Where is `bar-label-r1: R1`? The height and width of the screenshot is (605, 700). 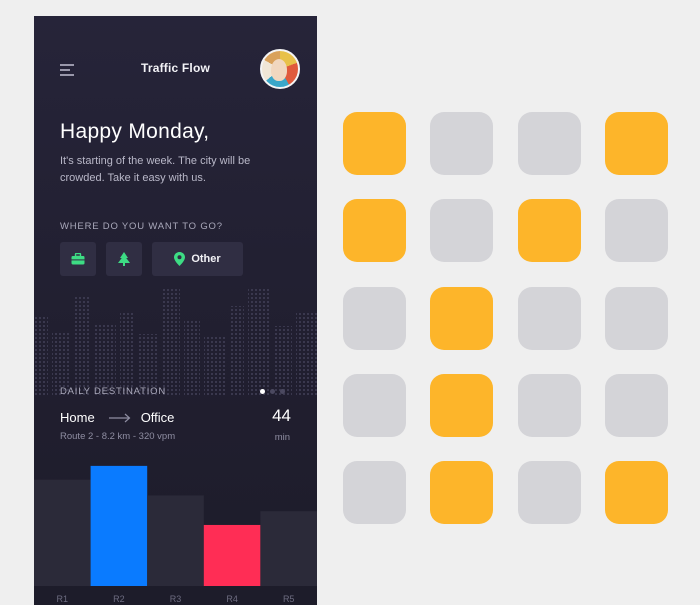
bar-label-r1: R1 is located at coordinates (63, 599).